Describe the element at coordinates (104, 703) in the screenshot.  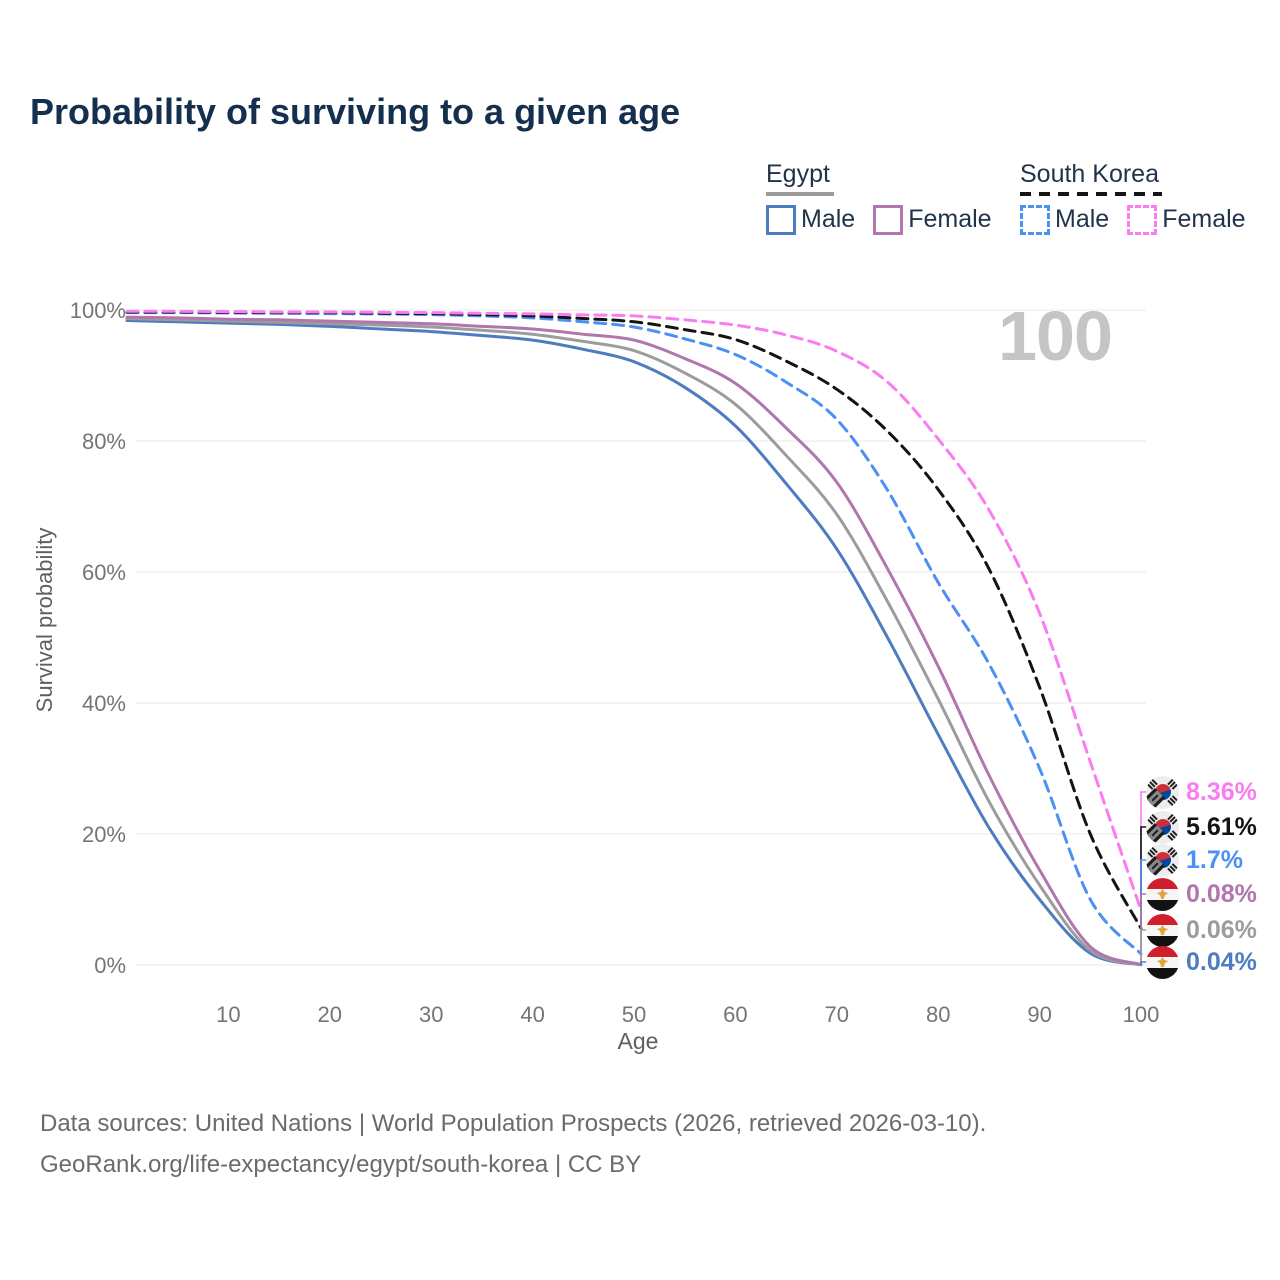
I see `y-tick-40%: 40%` at that location.